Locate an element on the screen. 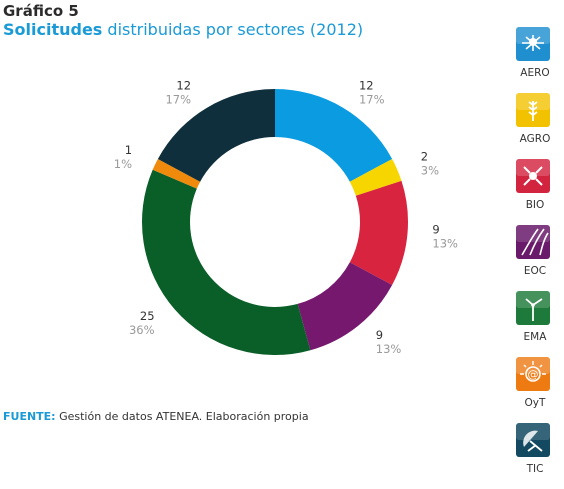 This screenshot has height=489, width=564. title-rest: distribuidas por sectores (2012) is located at coordinates (235, 29).